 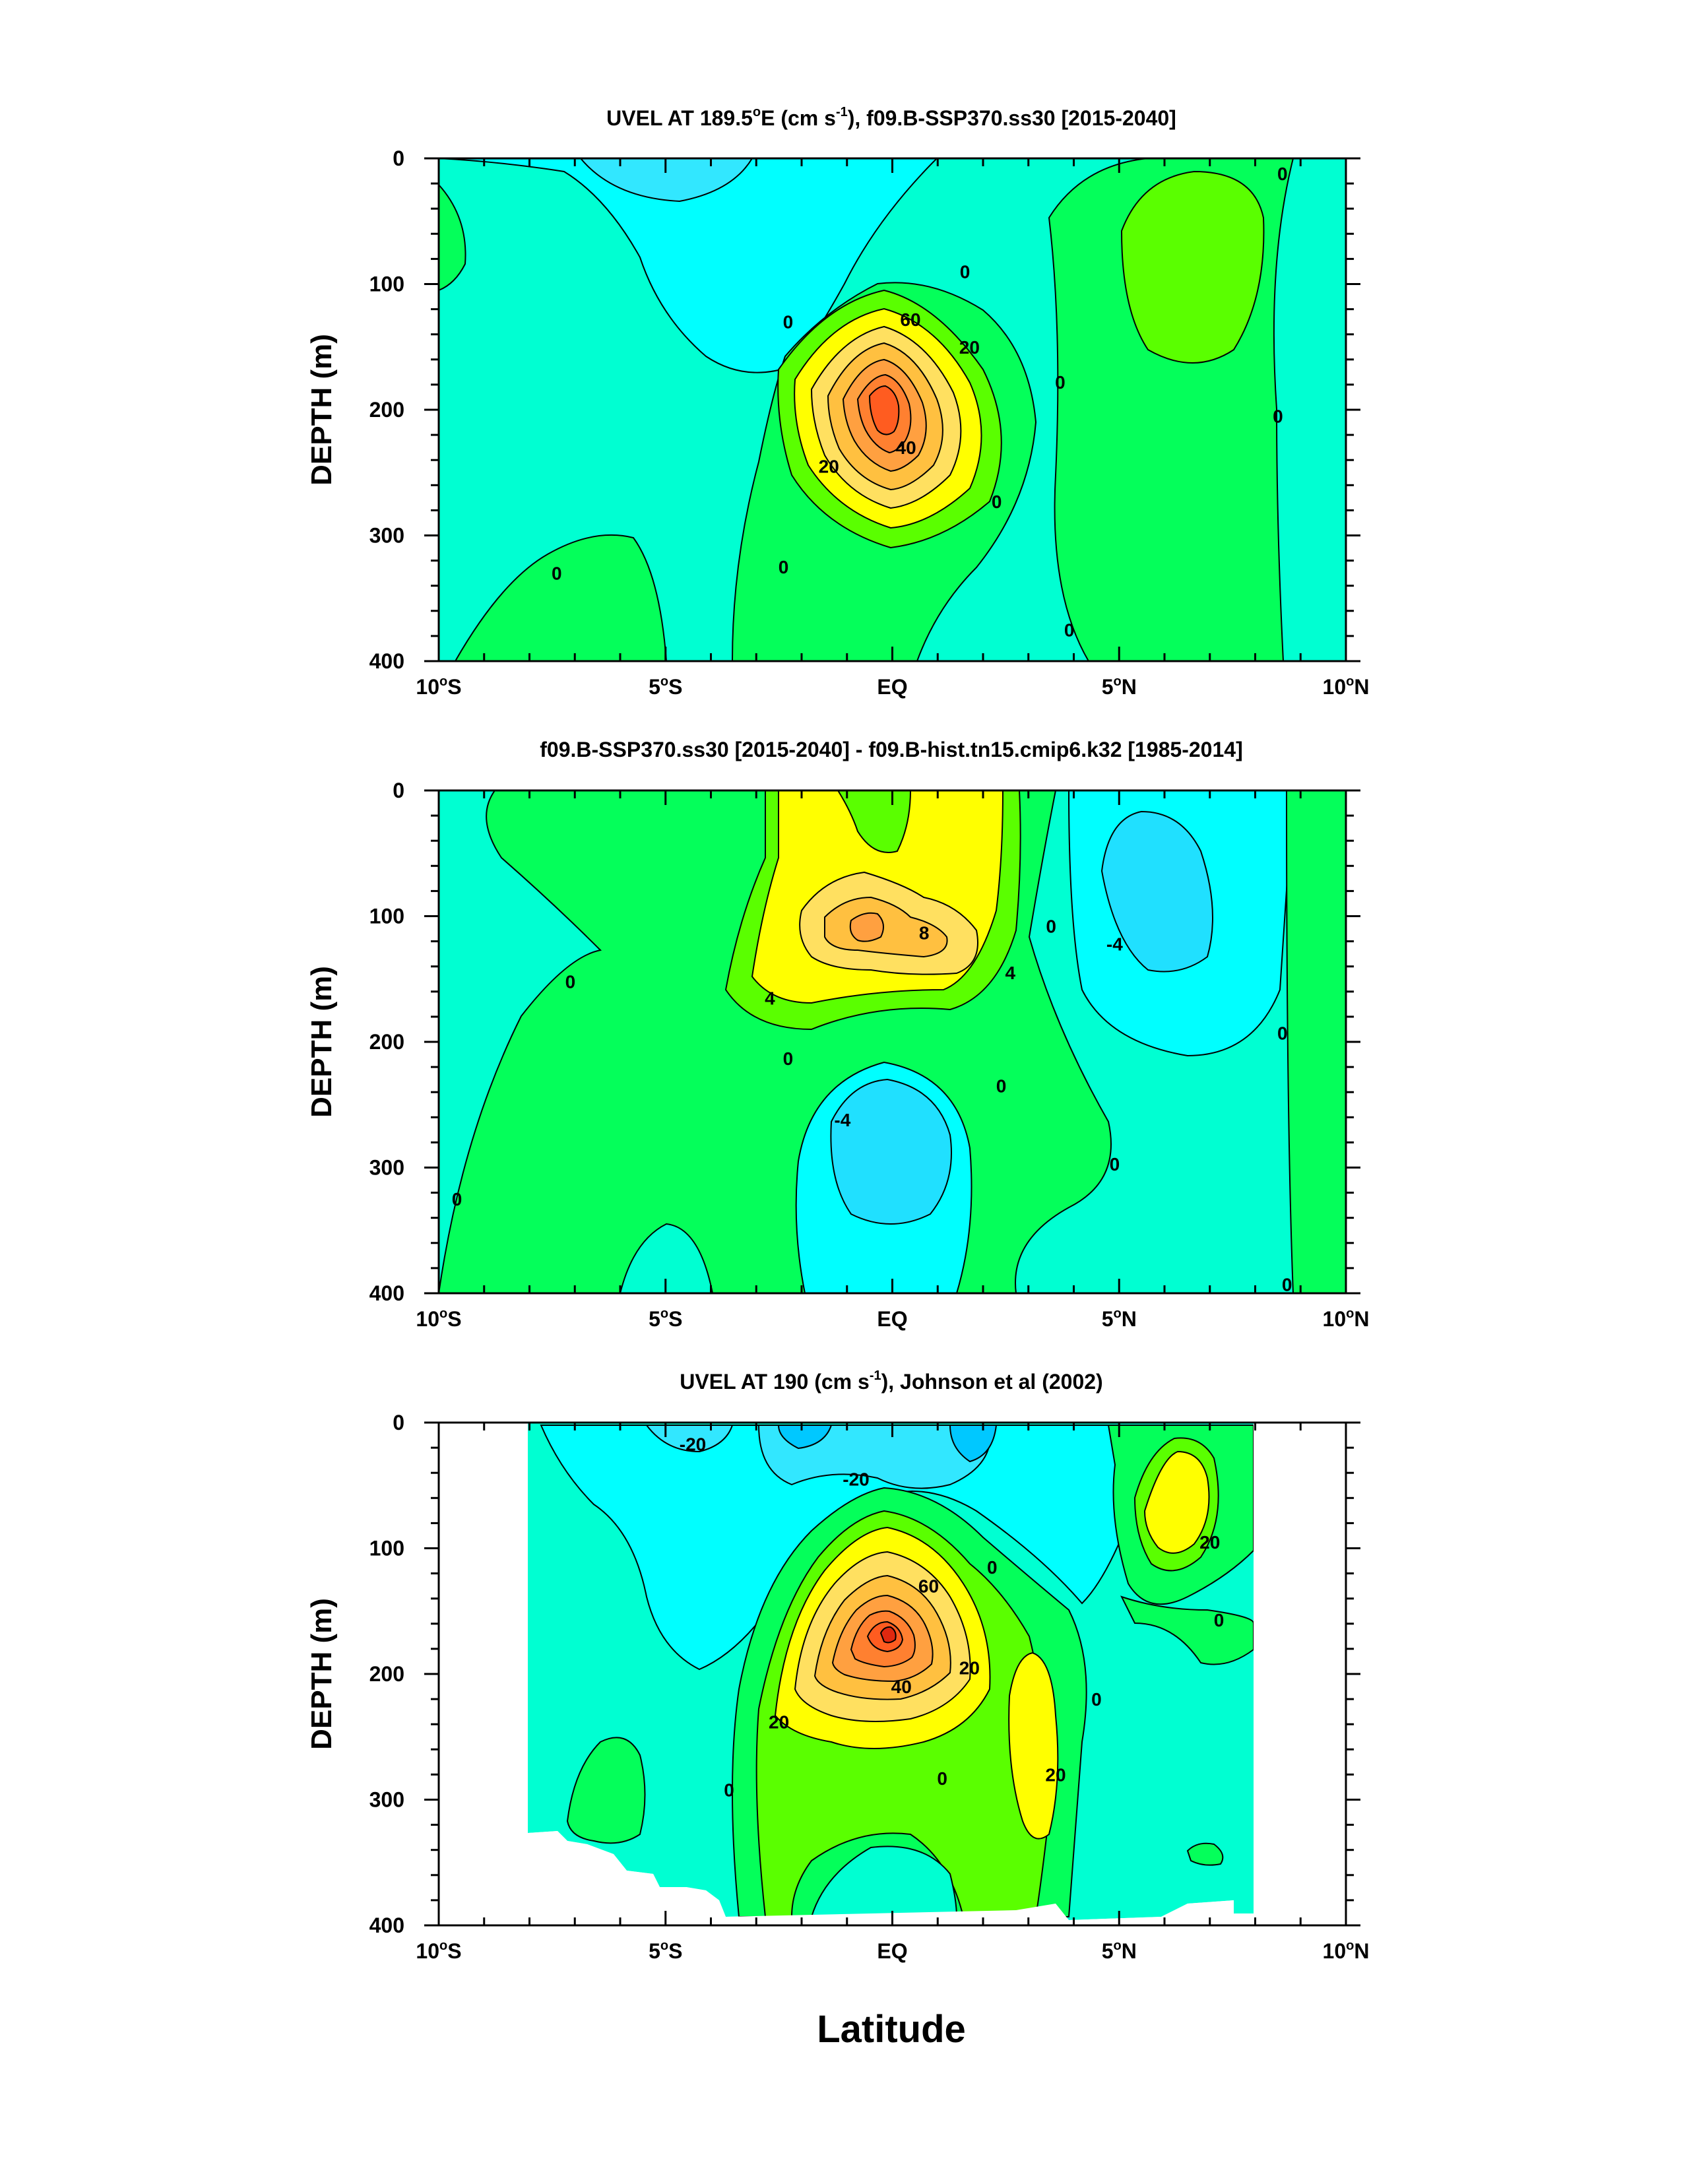 I want to click on panel-2-contour-labels: 0 0 0 0 0 0 0 0 -4 -4 4 4 8, so click(x=872, y=1105).